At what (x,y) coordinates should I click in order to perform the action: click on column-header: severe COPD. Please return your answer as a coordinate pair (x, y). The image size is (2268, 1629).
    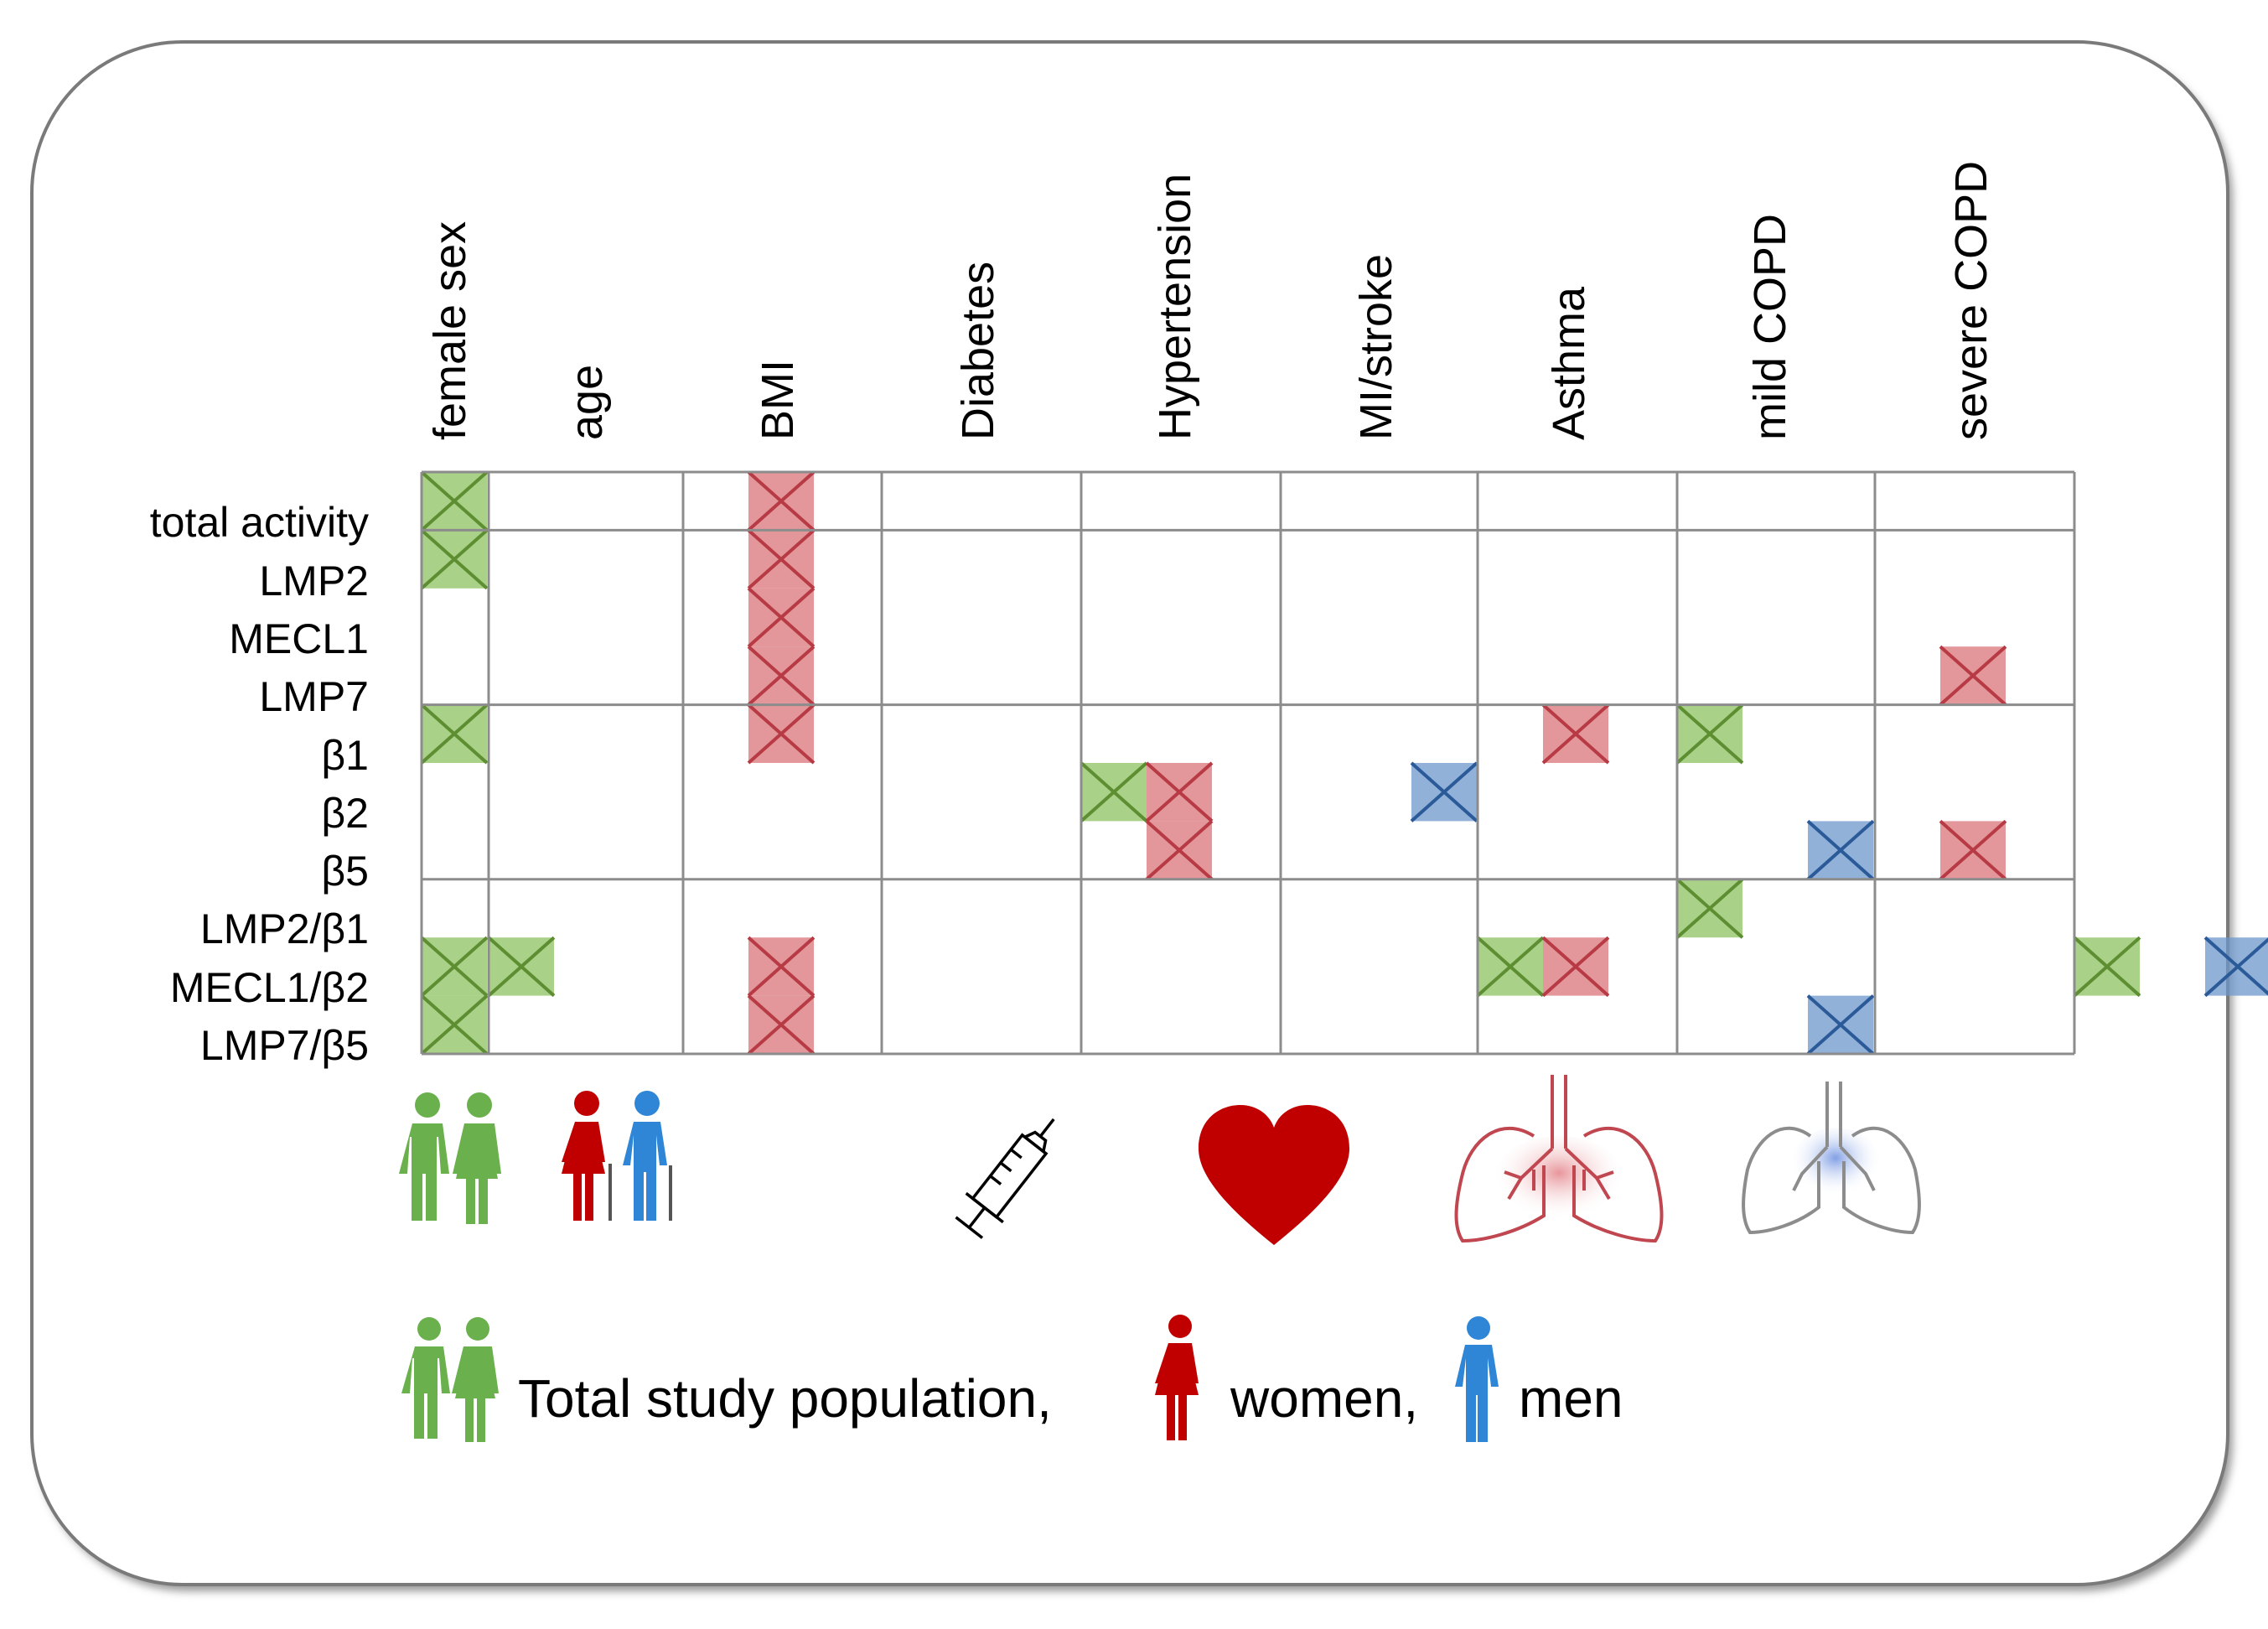
    Looking at the image, I should click on (1971, 300).